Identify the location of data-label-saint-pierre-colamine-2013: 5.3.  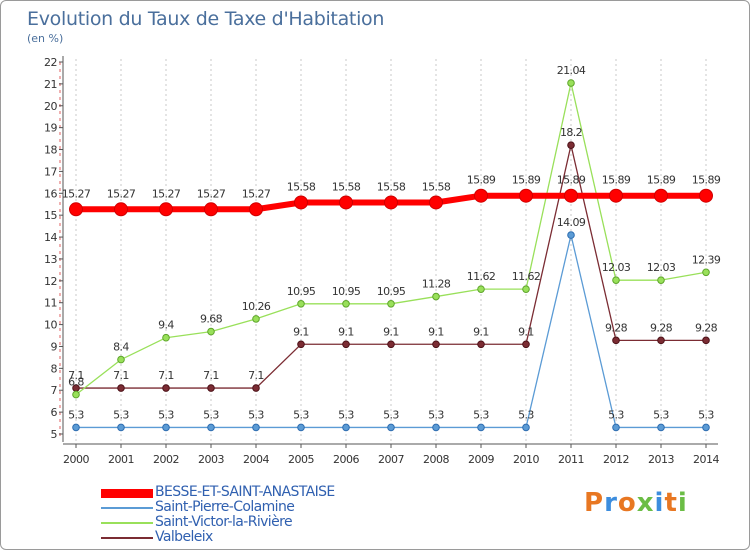
(661, 414).